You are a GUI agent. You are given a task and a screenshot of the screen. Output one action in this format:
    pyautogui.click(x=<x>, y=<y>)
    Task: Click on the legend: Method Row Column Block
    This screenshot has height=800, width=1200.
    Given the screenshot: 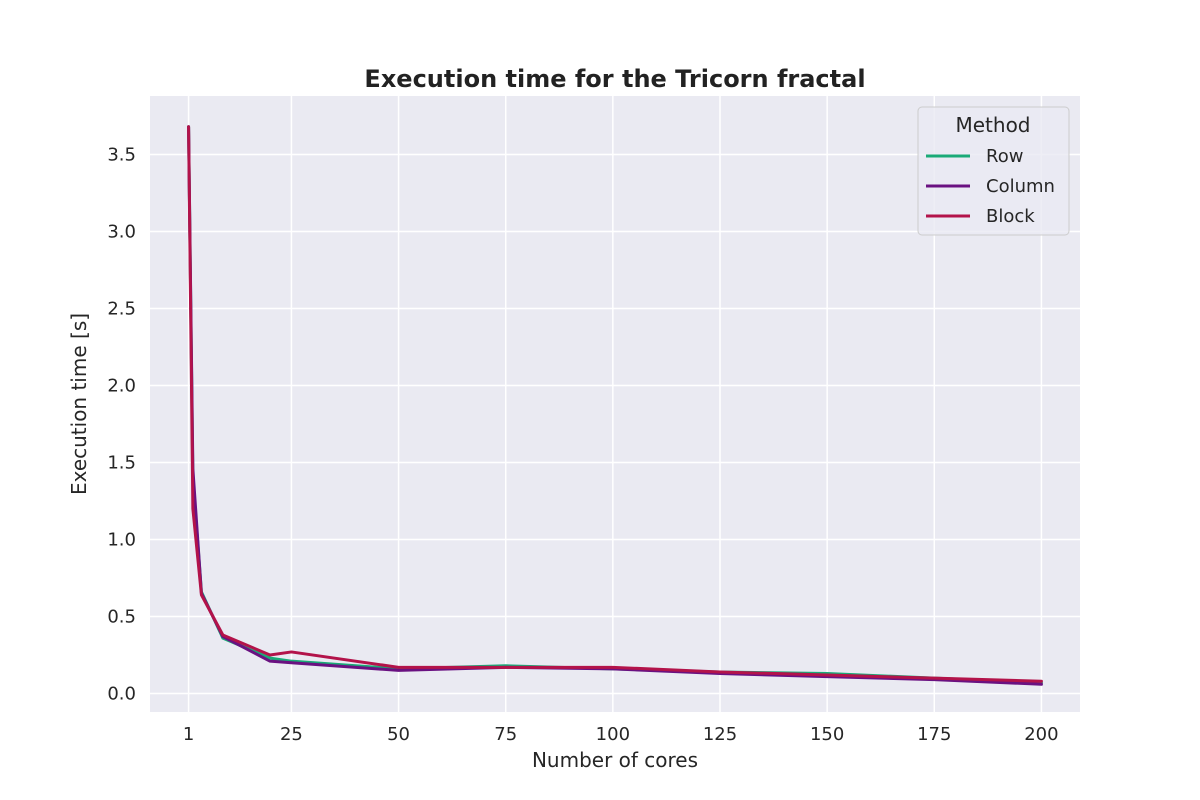 What is the action you would take?
    pyautogui.click(x=993, y=171)
    